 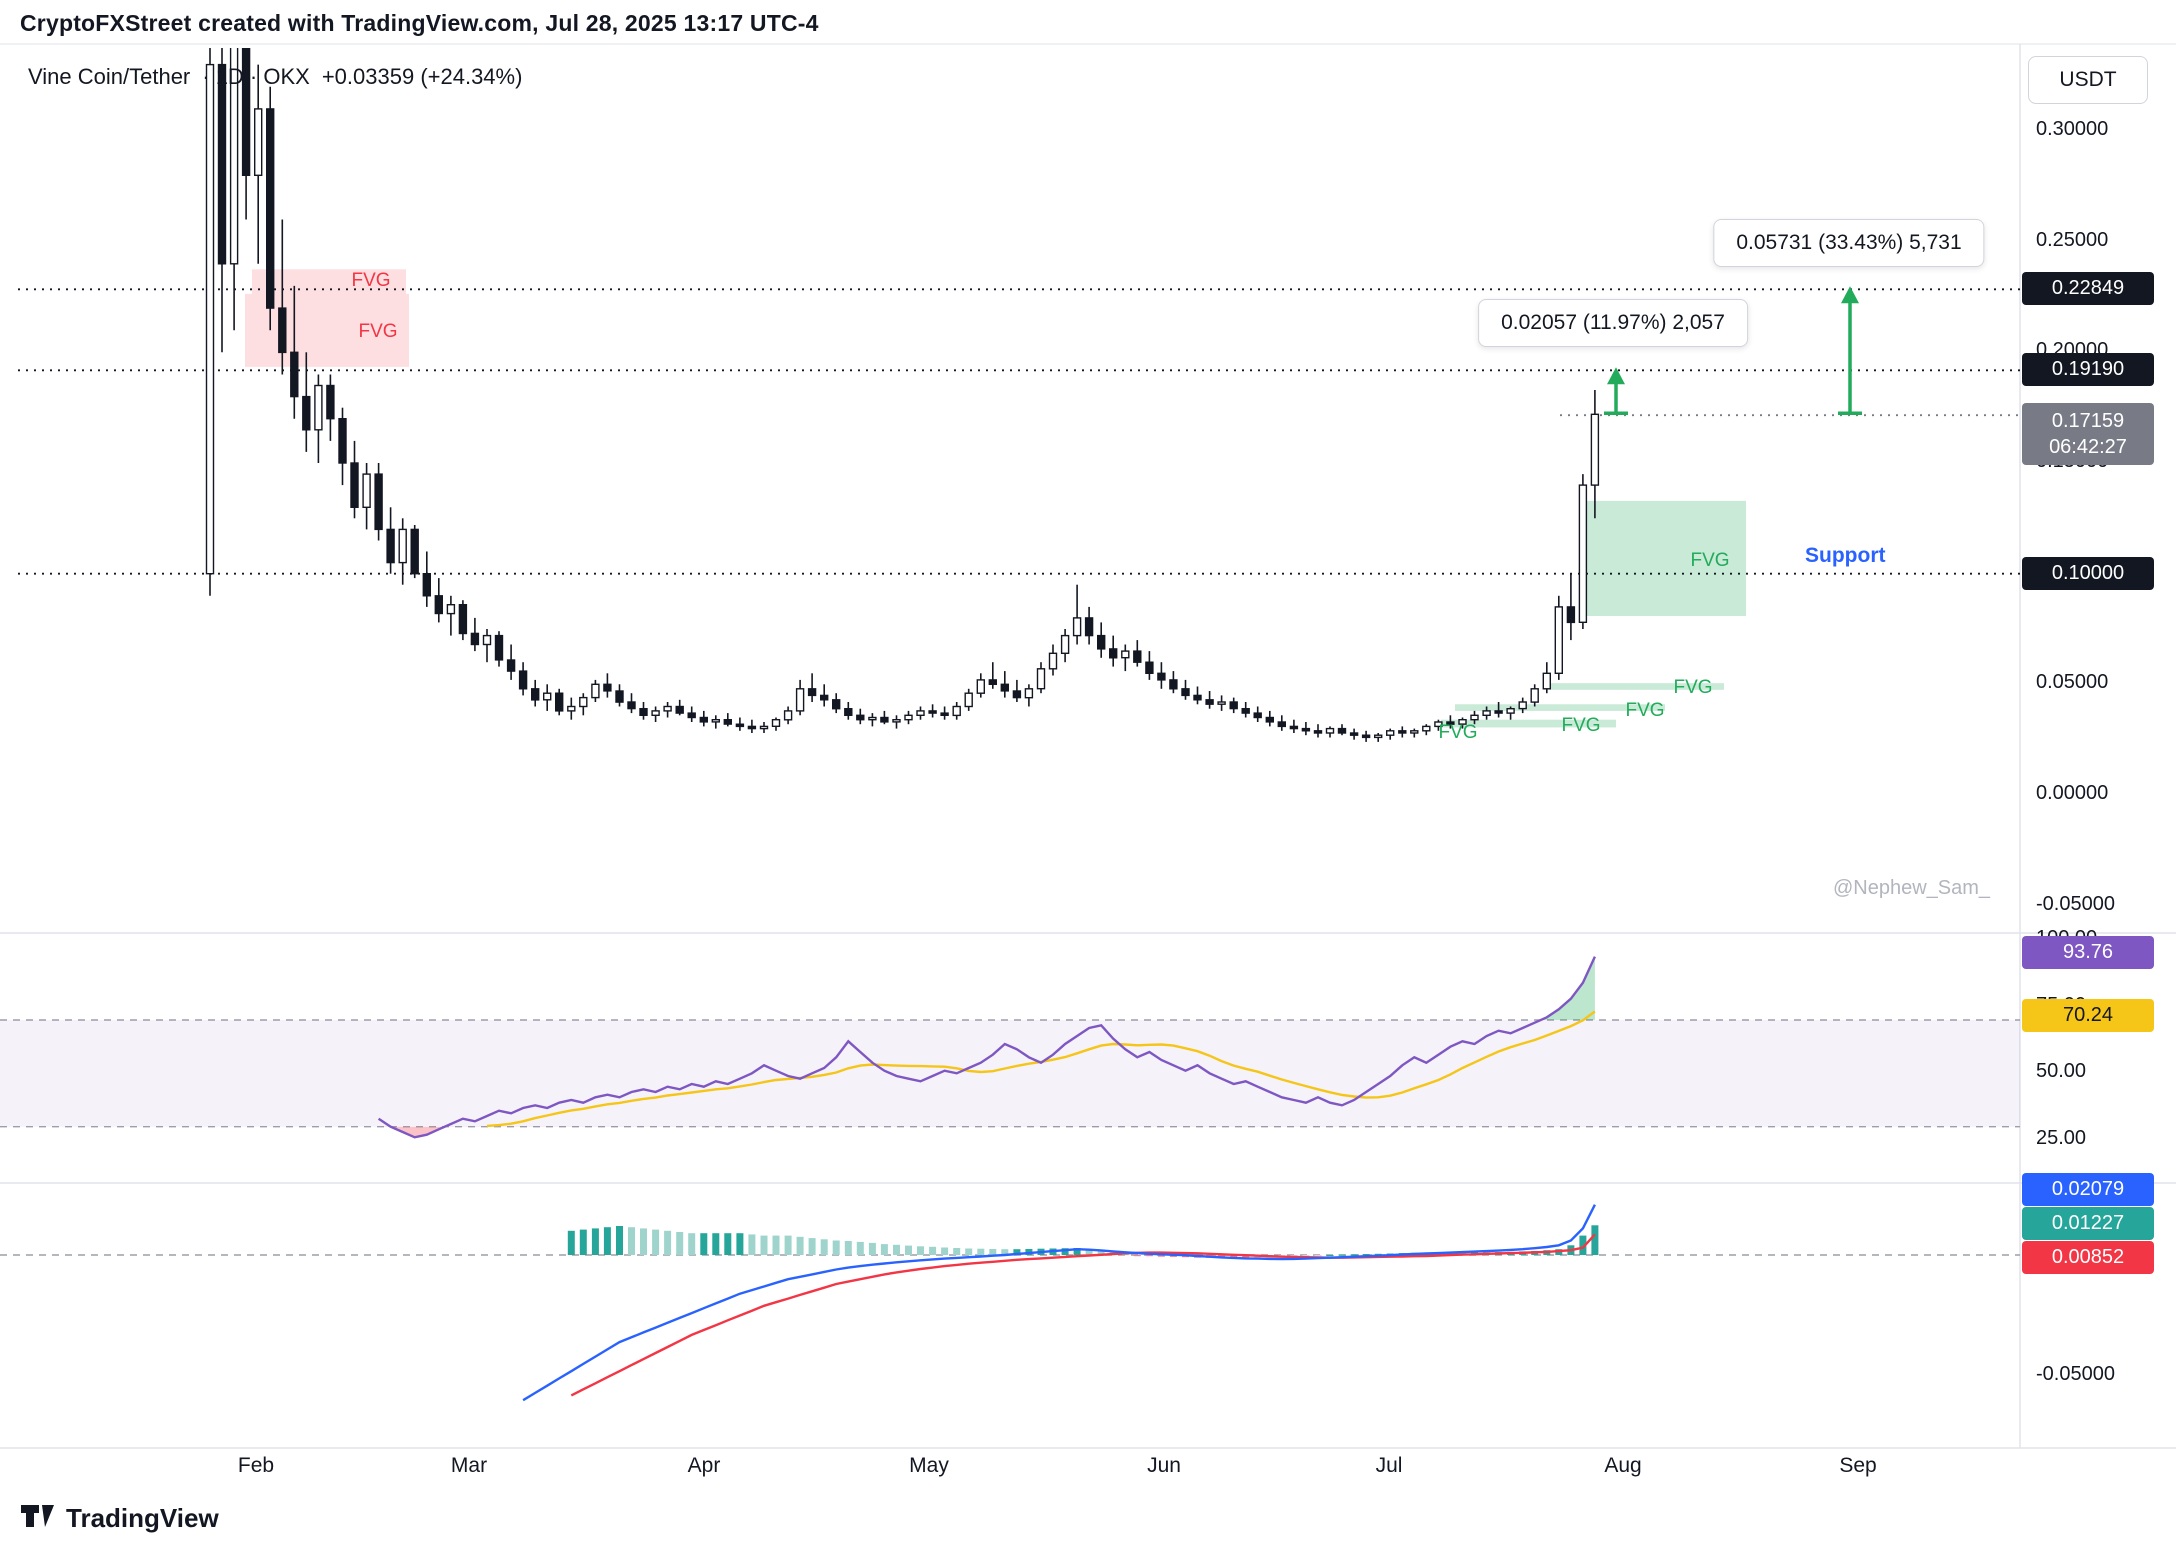 What do you see at coordinates (2088, 369) in the screenshot?
I see `price-level-badge: 0.19190` at bounding box center [2088, 369].